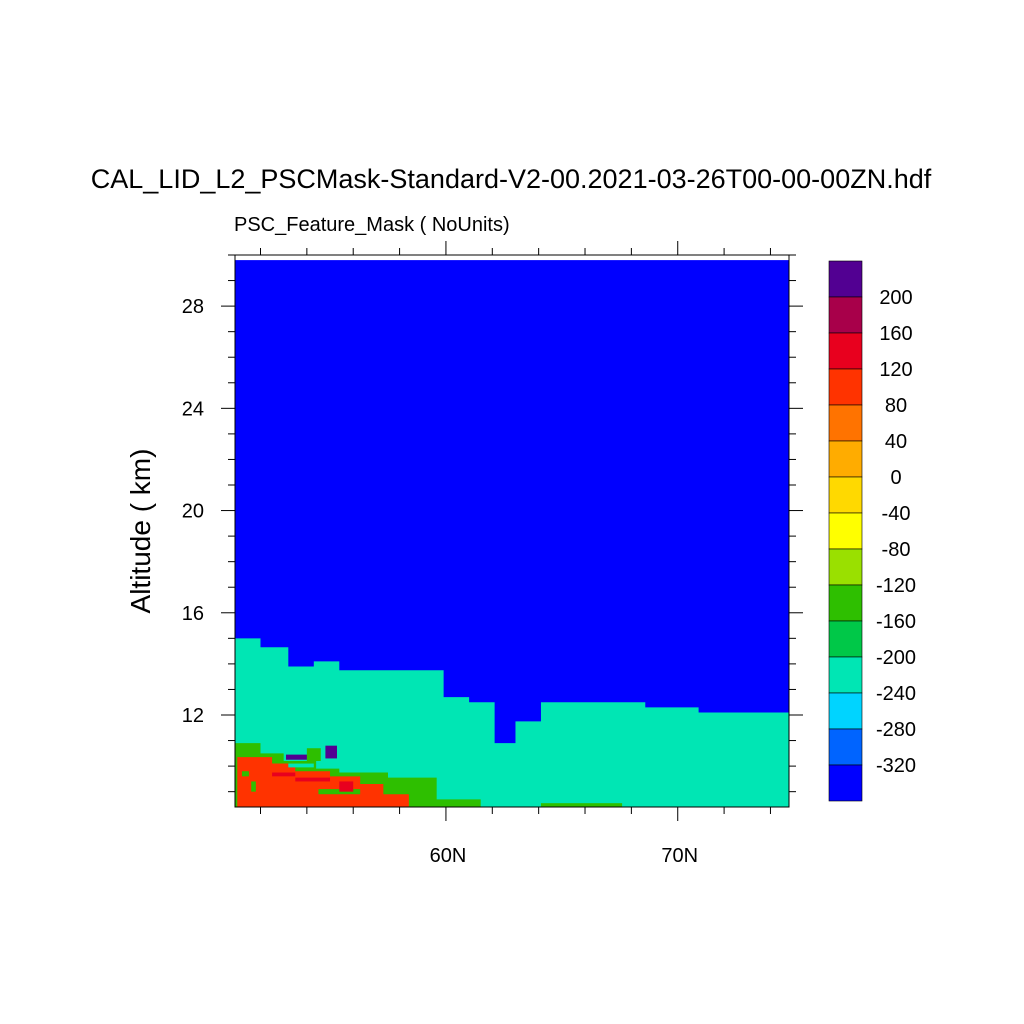 The width and height of the screenshot is (1024, 1024). I want to click on y-tick-label: 20, so click(193, 512).